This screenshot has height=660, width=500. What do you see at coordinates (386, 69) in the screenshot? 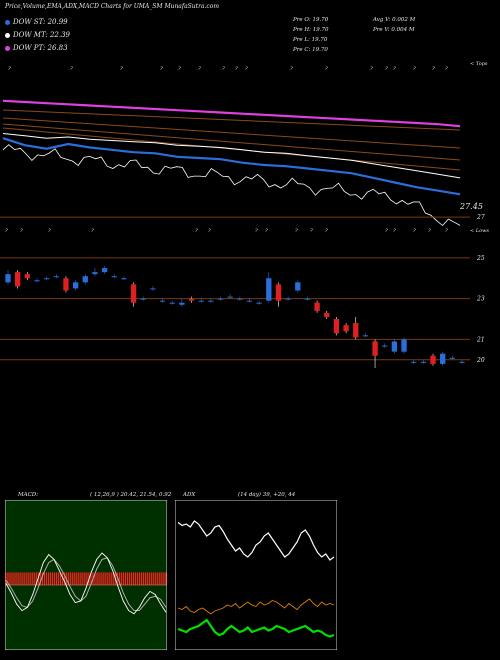
I see `top-marker-12: ?` at bounding box center [386, 69].